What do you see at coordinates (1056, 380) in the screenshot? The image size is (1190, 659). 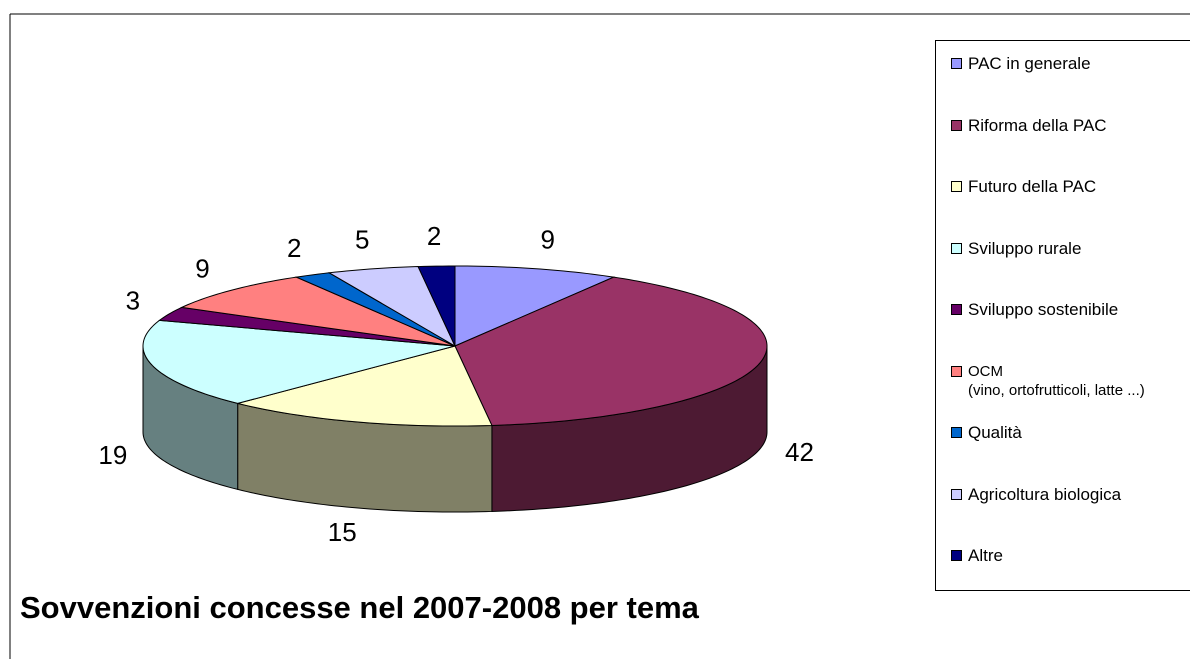 I see `legend-label: OCM (vino, ortofrutticoli, latte ...)` at bounding box center [1056, 380].